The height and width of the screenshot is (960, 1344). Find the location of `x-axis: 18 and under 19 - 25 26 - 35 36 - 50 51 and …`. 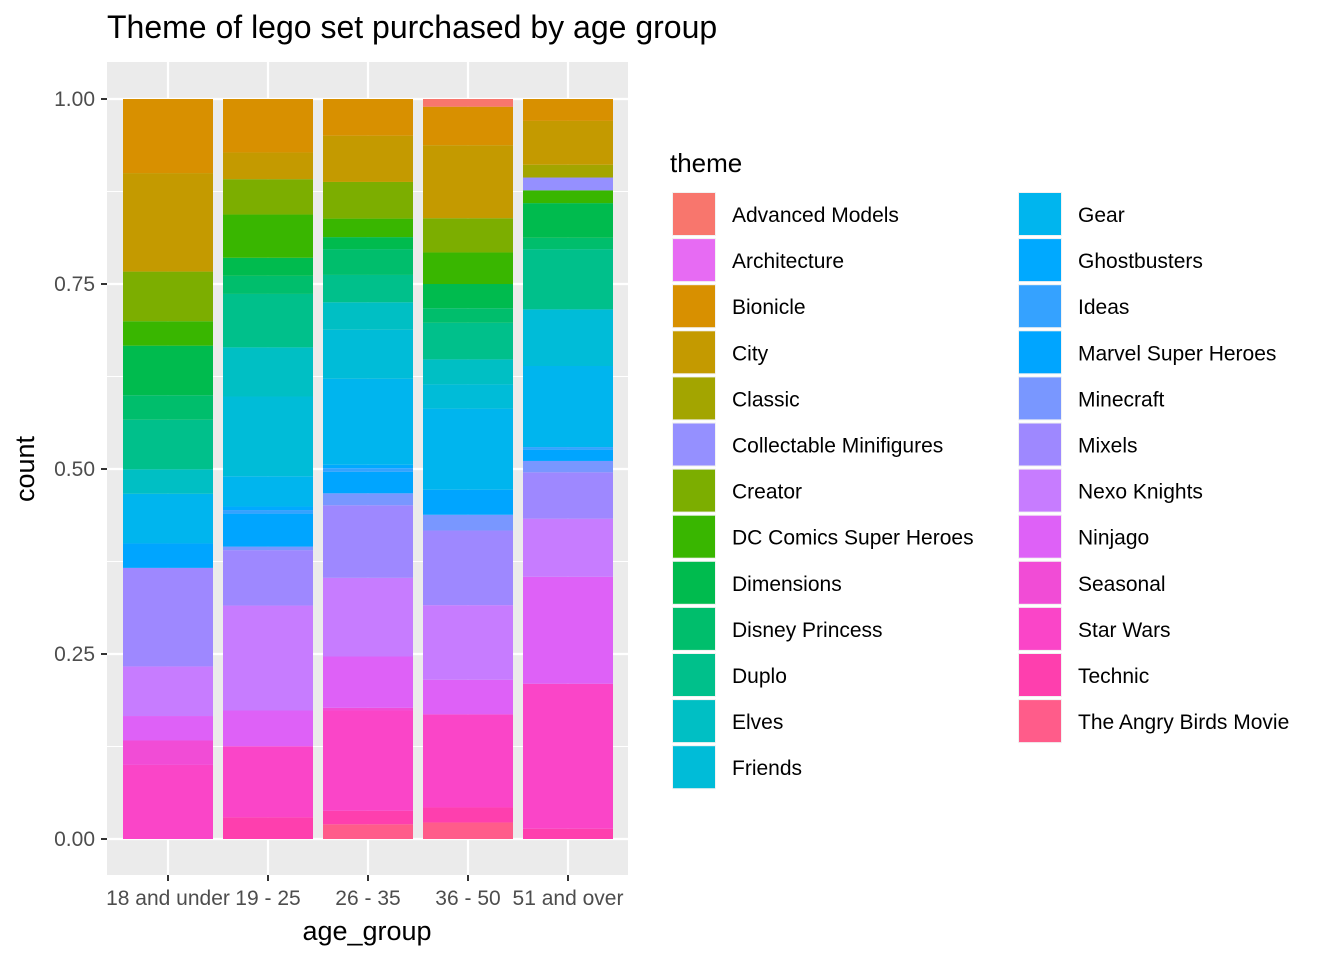

x-axis: 18 and under 19 - 25 26 - 35 36 - 50 51 and … is located at coordinates (364, 892).